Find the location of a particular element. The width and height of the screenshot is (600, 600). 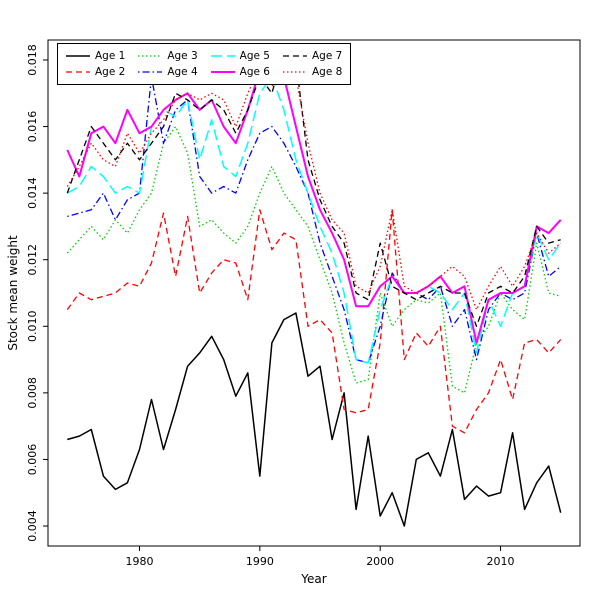

y-tick-label: 0.010 is located at coordinates (32, 327).